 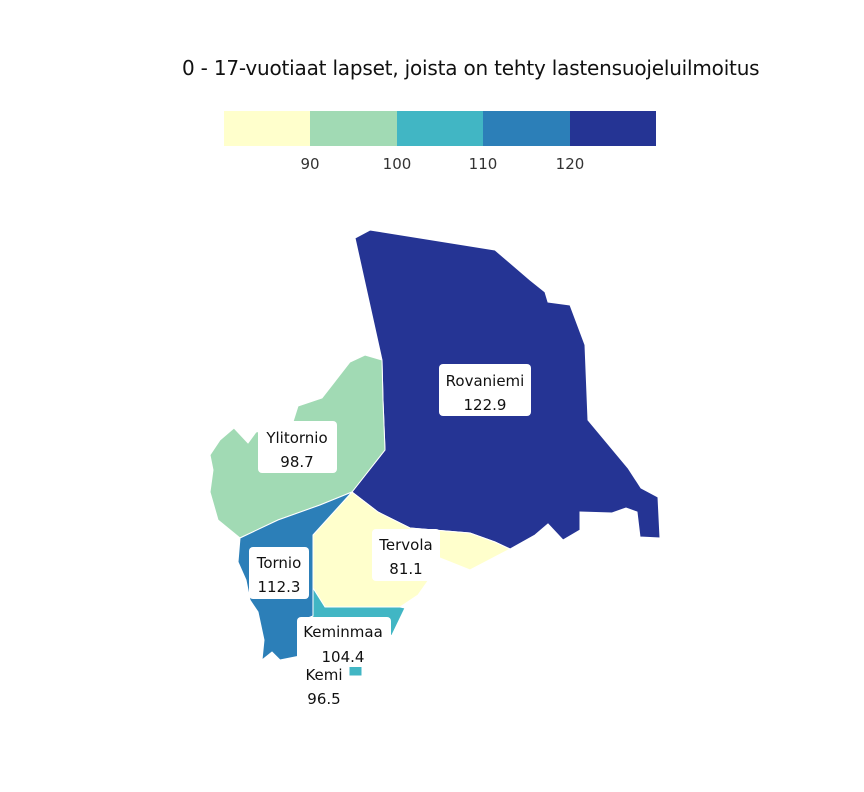 I want to click on legend-tick-90: 90, so click(x=310, y=164).